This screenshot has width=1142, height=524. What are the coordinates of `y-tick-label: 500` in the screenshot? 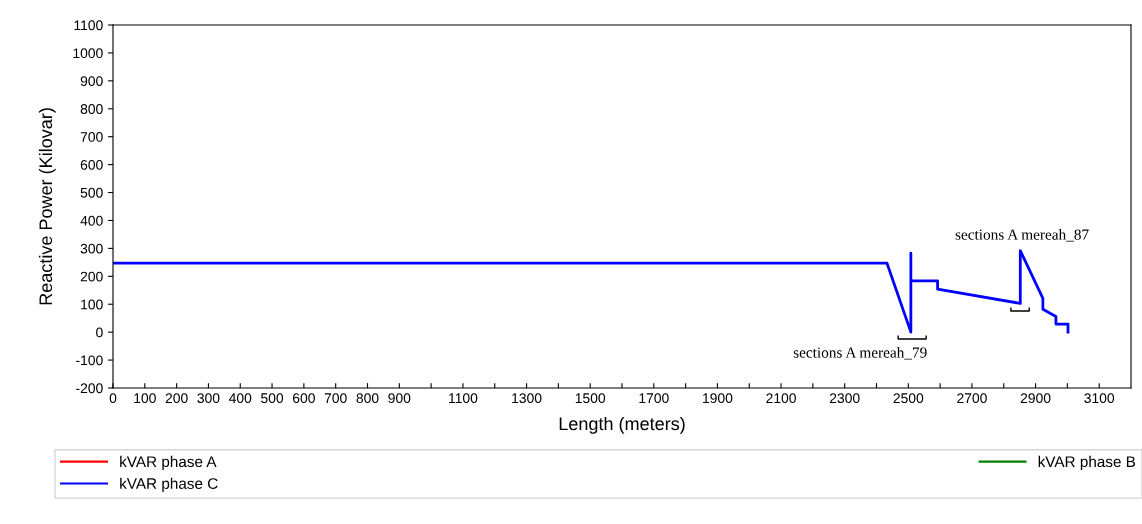 It's located at (91, 192).